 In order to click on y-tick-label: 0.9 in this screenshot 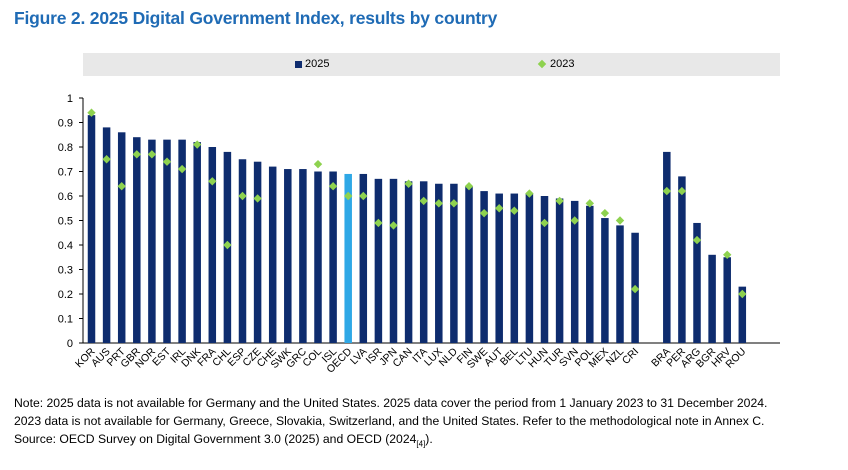, I will do `click(65, 124)`.